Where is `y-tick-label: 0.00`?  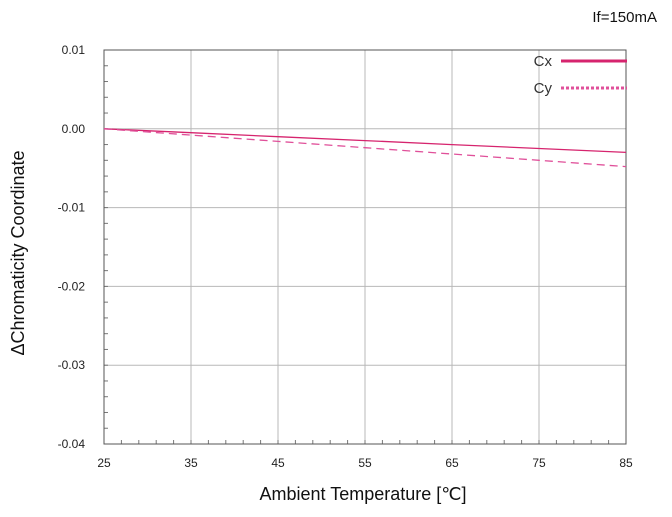
y-tick-label: 0.00 is located at coordinates (74, 129).